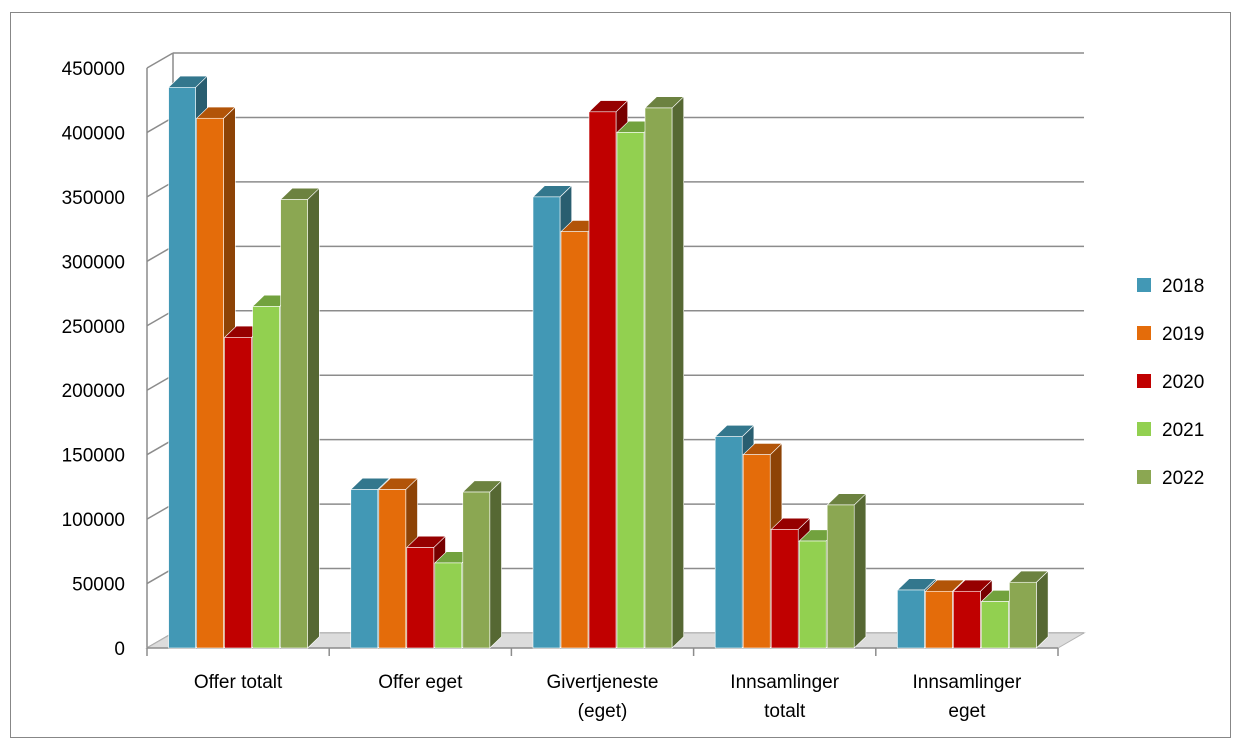  What do you see at coordinates (1144, 285) in the screenshot?
I see `legend-swatch-2018` at bounding box center [1144, 285].